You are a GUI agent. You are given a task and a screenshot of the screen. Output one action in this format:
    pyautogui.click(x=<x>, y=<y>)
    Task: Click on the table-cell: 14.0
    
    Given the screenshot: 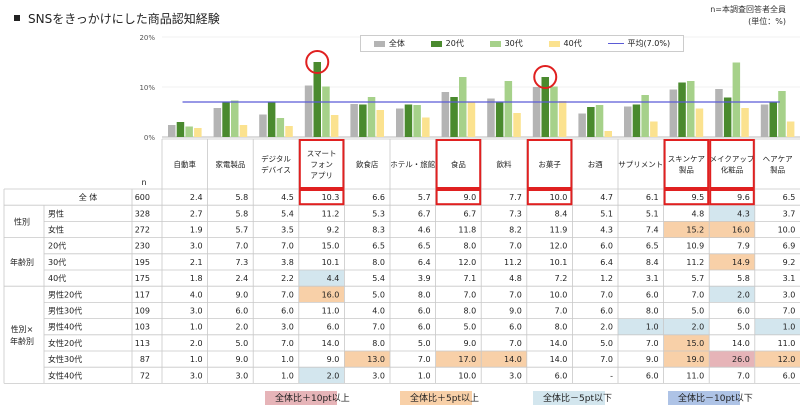 What is the action you would take?
    pyautogui.click(x=559, y=343)
    